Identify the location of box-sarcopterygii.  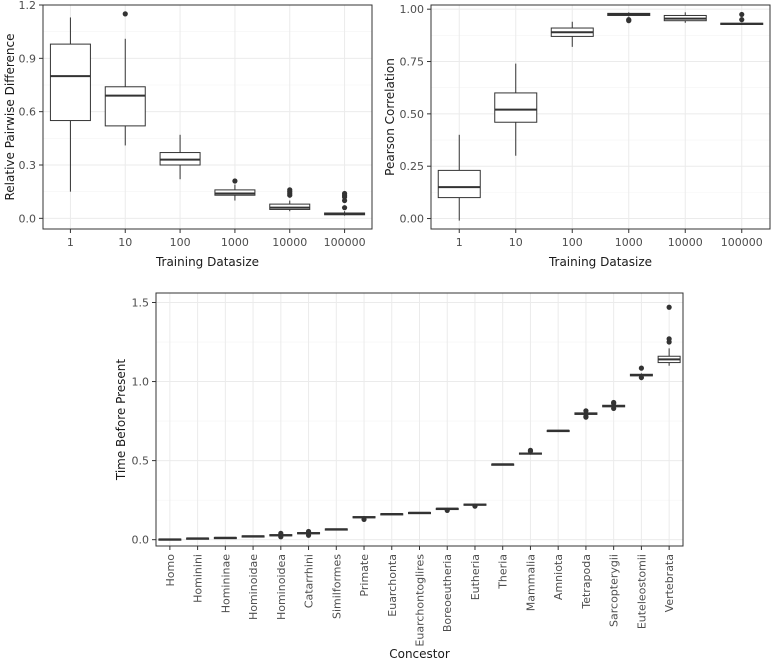
(614, 405).